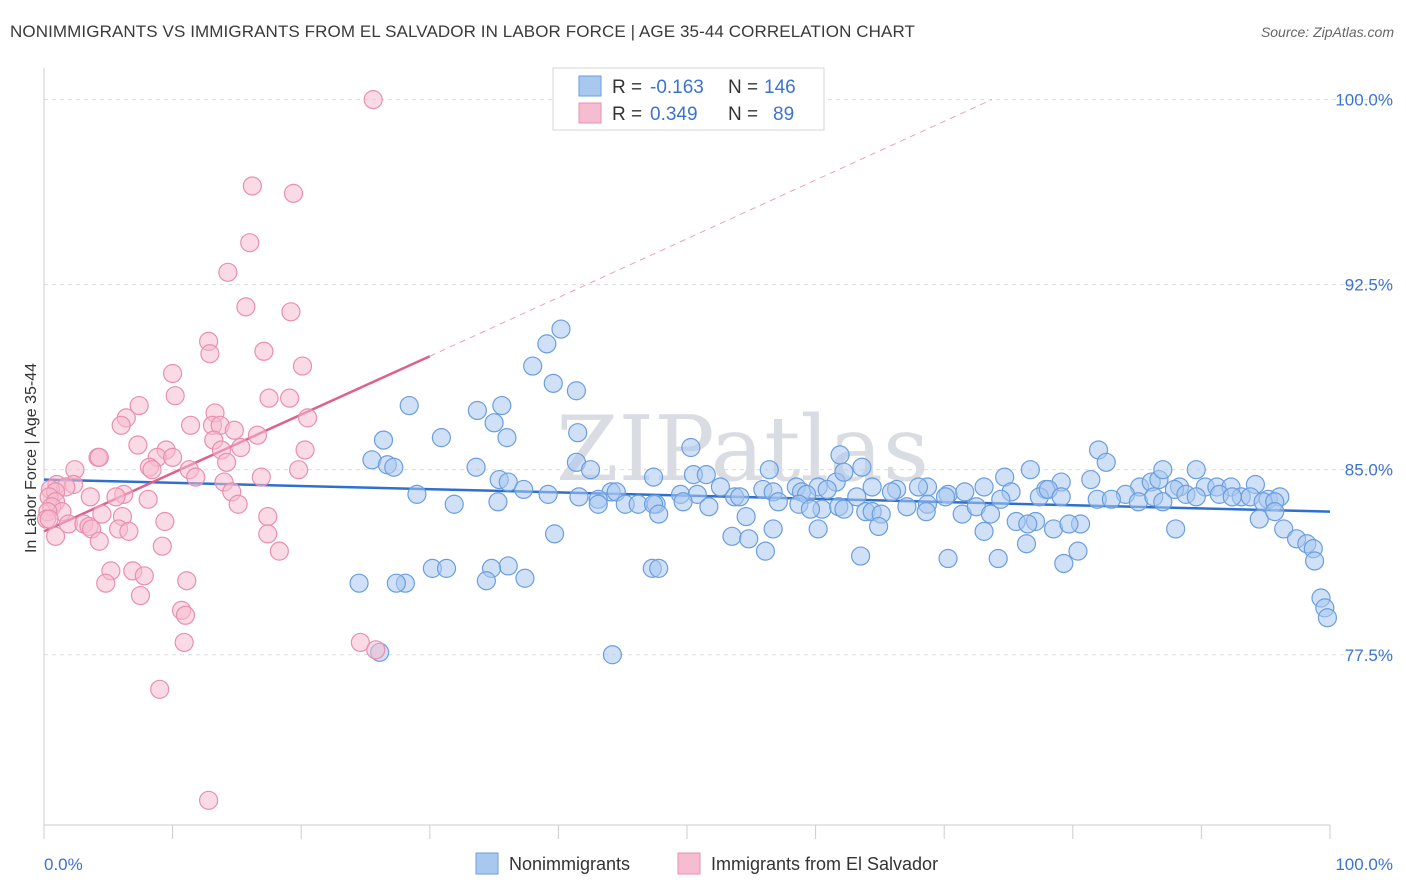 Image resolution: width=1406 pixels, height=892 pixels. Describe the element at coordinates (1369, 655) in the screenshot. I see `y-tick-label: 77.5%` at that location.